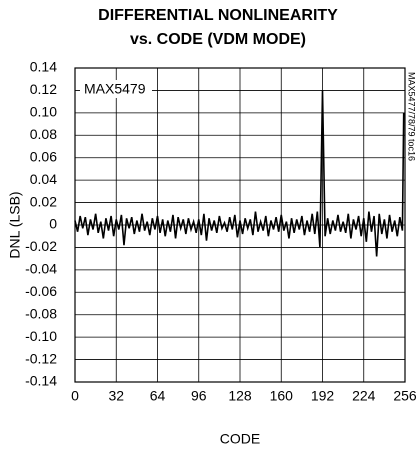 The image size is (417, 461). Describe the element at coordinates (15, 224) in the screenshot. I see `y-axis-title: DNL (LSB)` at that location.